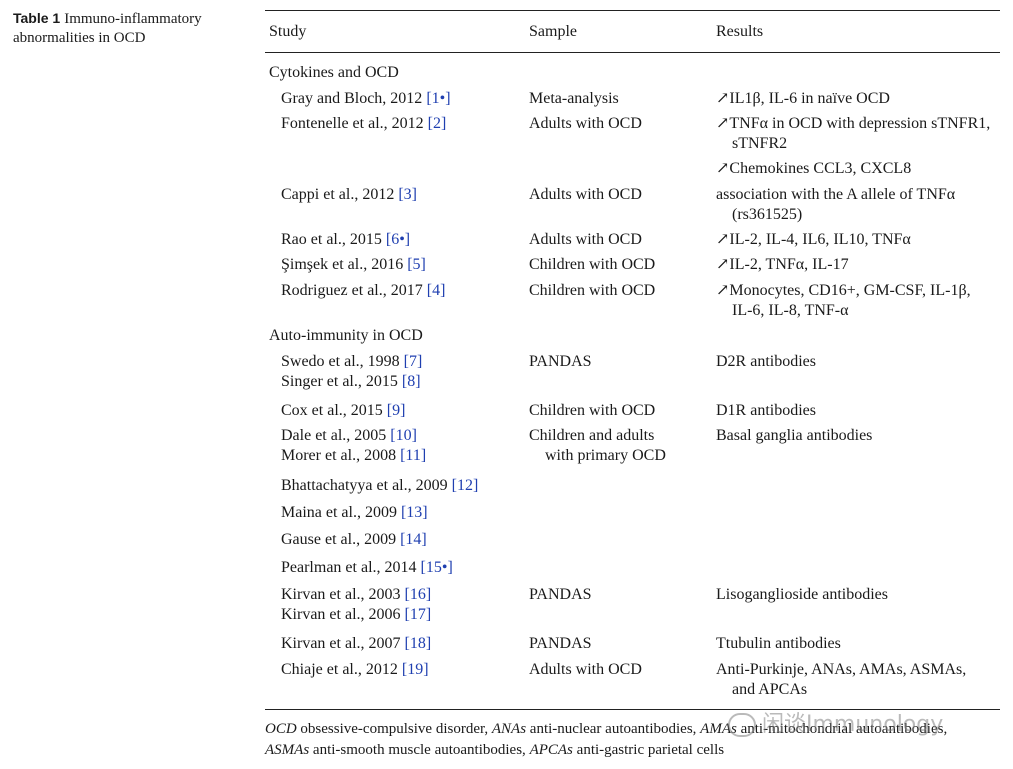 Image resolution: width=1013 pixels, height=769 pixels. I want to click on reference-link: [14], so click(413, 539).